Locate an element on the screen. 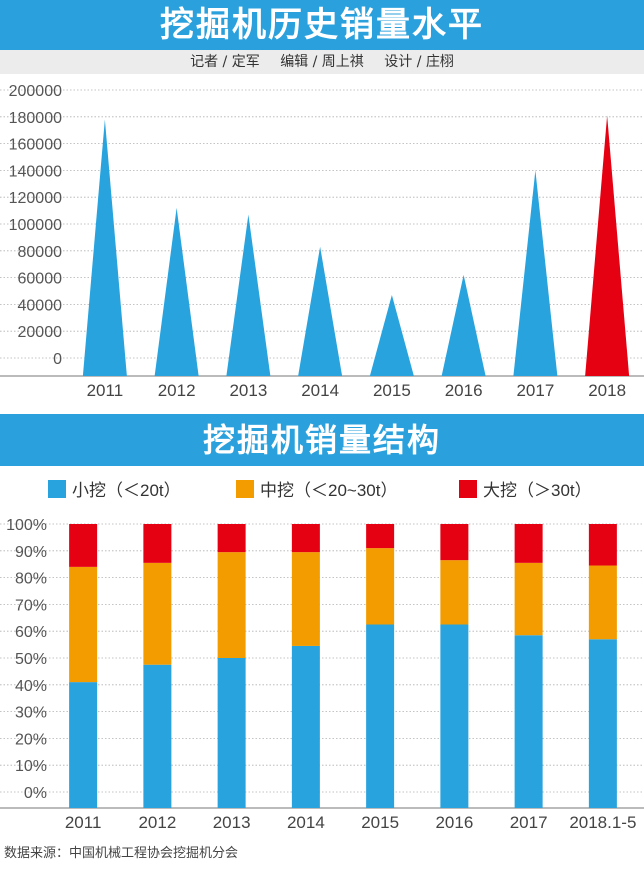 The image size is (644, 869). bar-2012 is located at coordinates (176, 291).